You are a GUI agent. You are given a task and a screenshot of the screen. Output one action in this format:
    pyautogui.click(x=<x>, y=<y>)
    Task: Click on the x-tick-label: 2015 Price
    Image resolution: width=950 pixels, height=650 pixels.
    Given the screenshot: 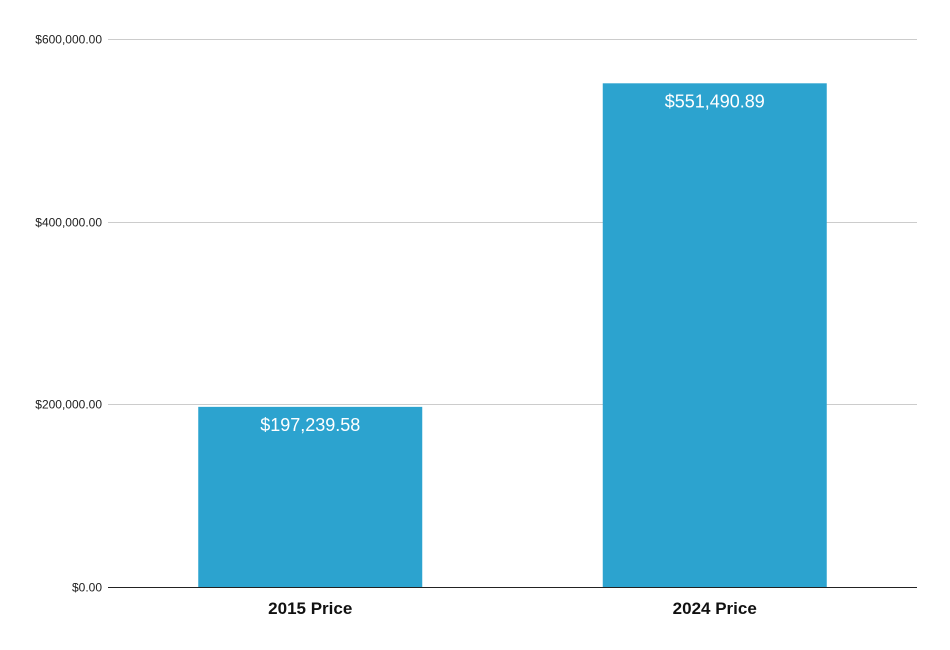 What is the action you would take?
    pyautogui.click(x=310, y=608)
    